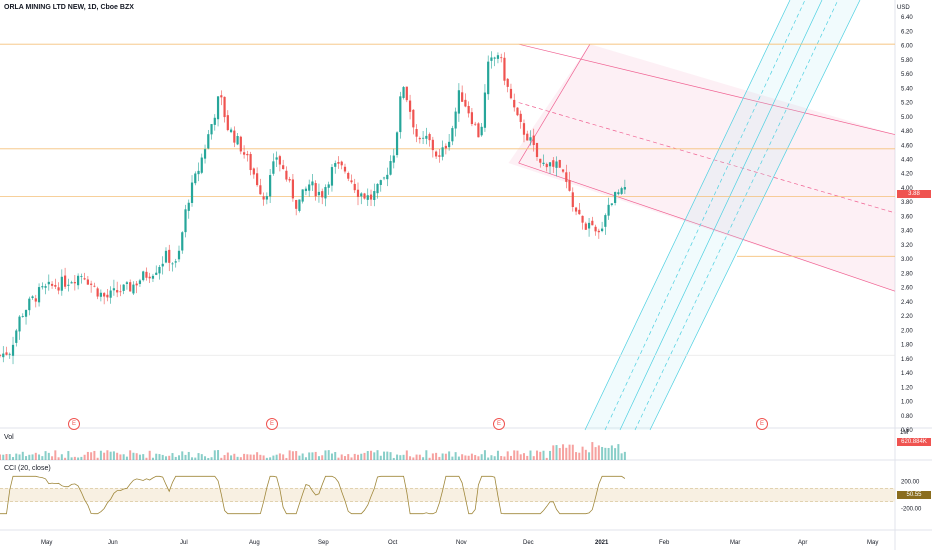 Image resolution: width=932 pixels, height=550 pixels. I want to click on volume-label: Vol, so click(9, 437).